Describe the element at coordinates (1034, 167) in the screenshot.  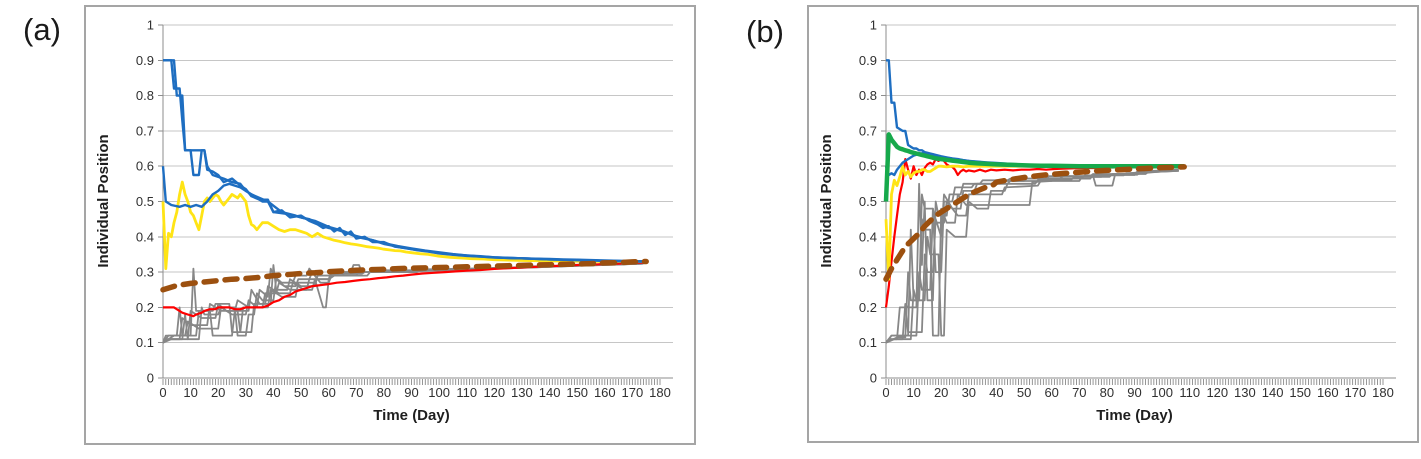
I see `series-green-agent` at that location.